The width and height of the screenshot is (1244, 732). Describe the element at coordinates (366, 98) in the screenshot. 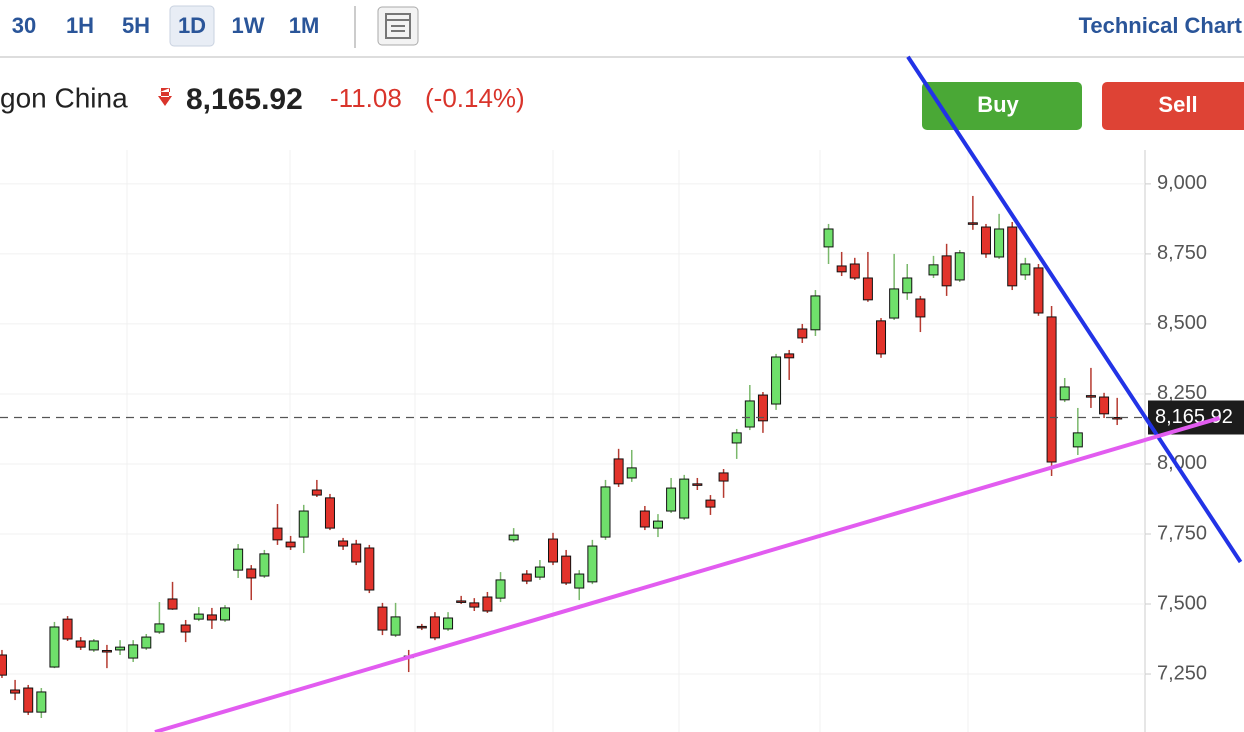

I see `price-change: -11.08` at that location.